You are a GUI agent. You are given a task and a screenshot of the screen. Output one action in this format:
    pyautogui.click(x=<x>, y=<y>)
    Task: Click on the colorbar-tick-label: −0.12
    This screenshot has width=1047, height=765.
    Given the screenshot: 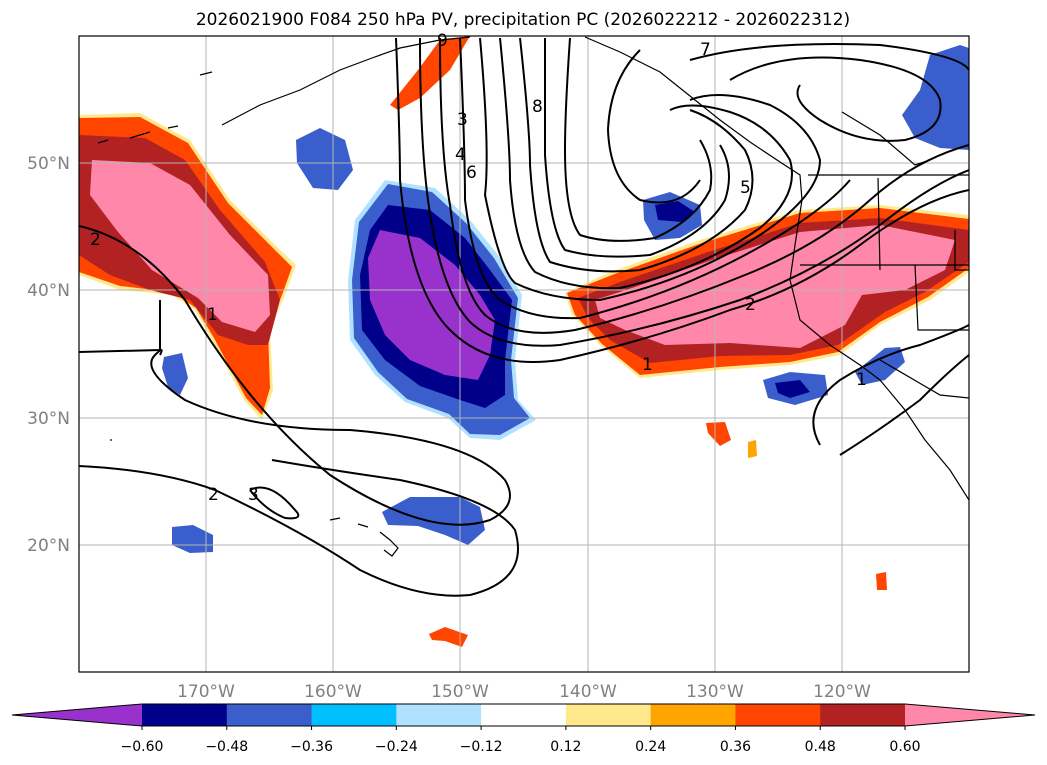 What is the action you would take?
    pyautogui.click(x=481, y=747)
    